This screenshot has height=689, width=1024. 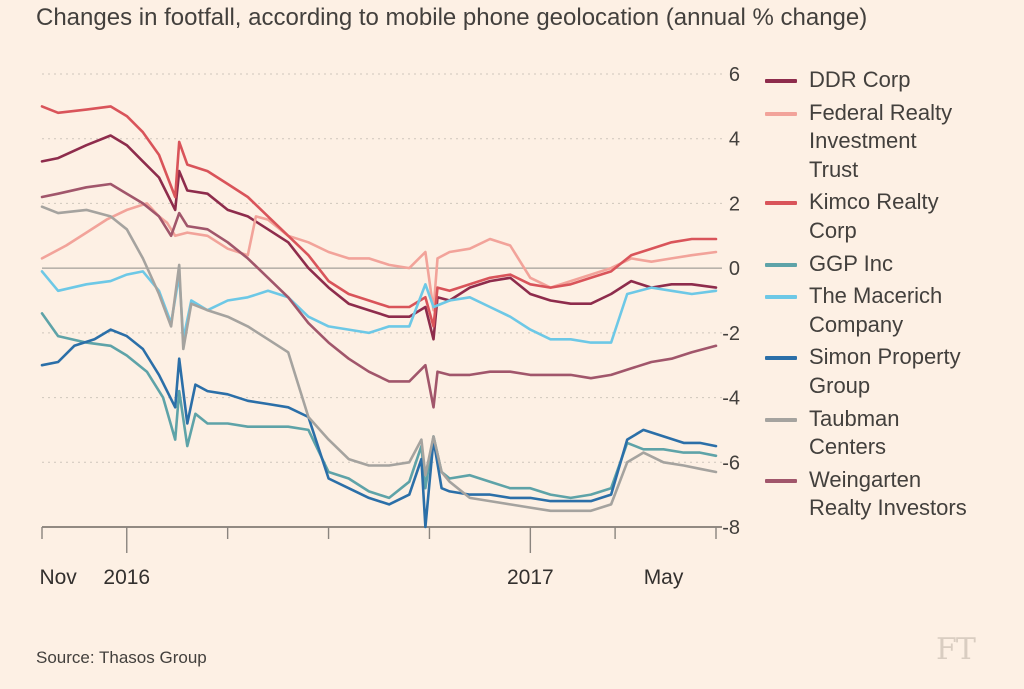 I want to click on y-tick-label: 0, so click(x=734, y=269).